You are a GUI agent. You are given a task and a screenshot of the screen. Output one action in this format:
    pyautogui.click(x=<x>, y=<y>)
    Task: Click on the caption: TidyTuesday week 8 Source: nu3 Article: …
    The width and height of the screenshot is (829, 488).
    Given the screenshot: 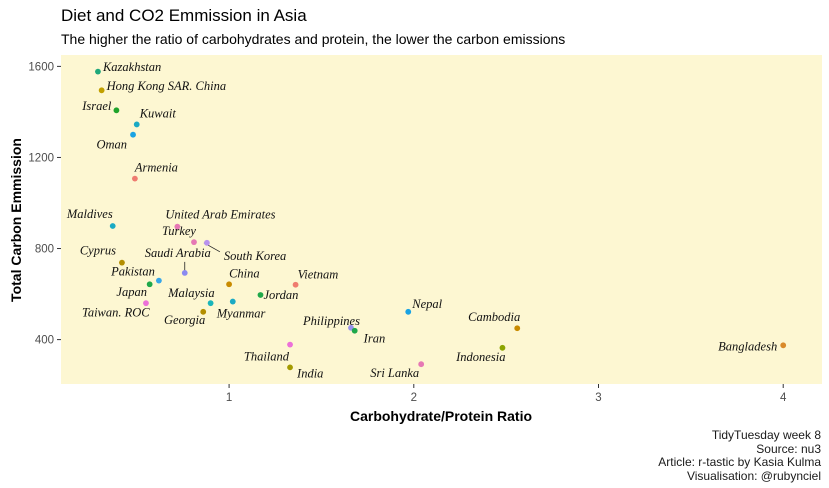 What is the action you would take?
    pyautogui.click(x=739, y=455)
    